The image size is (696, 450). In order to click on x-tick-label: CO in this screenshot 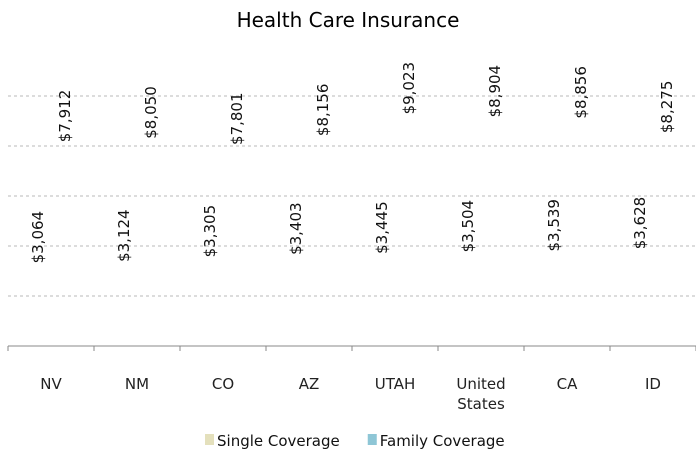, I will do `click(223, 384)`.